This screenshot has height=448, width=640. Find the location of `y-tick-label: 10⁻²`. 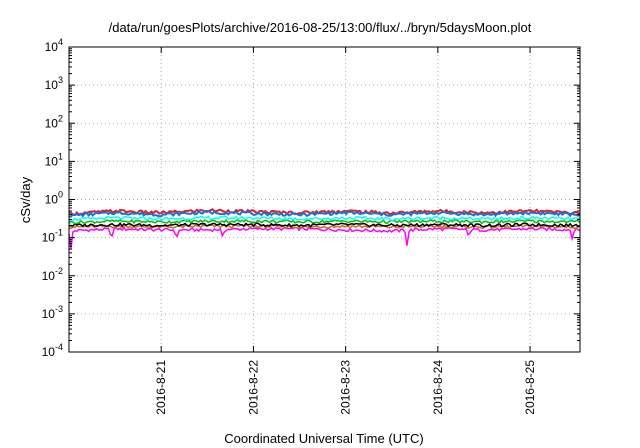

y-tick-label: 10⁻² is located at coordinates (52, 274).